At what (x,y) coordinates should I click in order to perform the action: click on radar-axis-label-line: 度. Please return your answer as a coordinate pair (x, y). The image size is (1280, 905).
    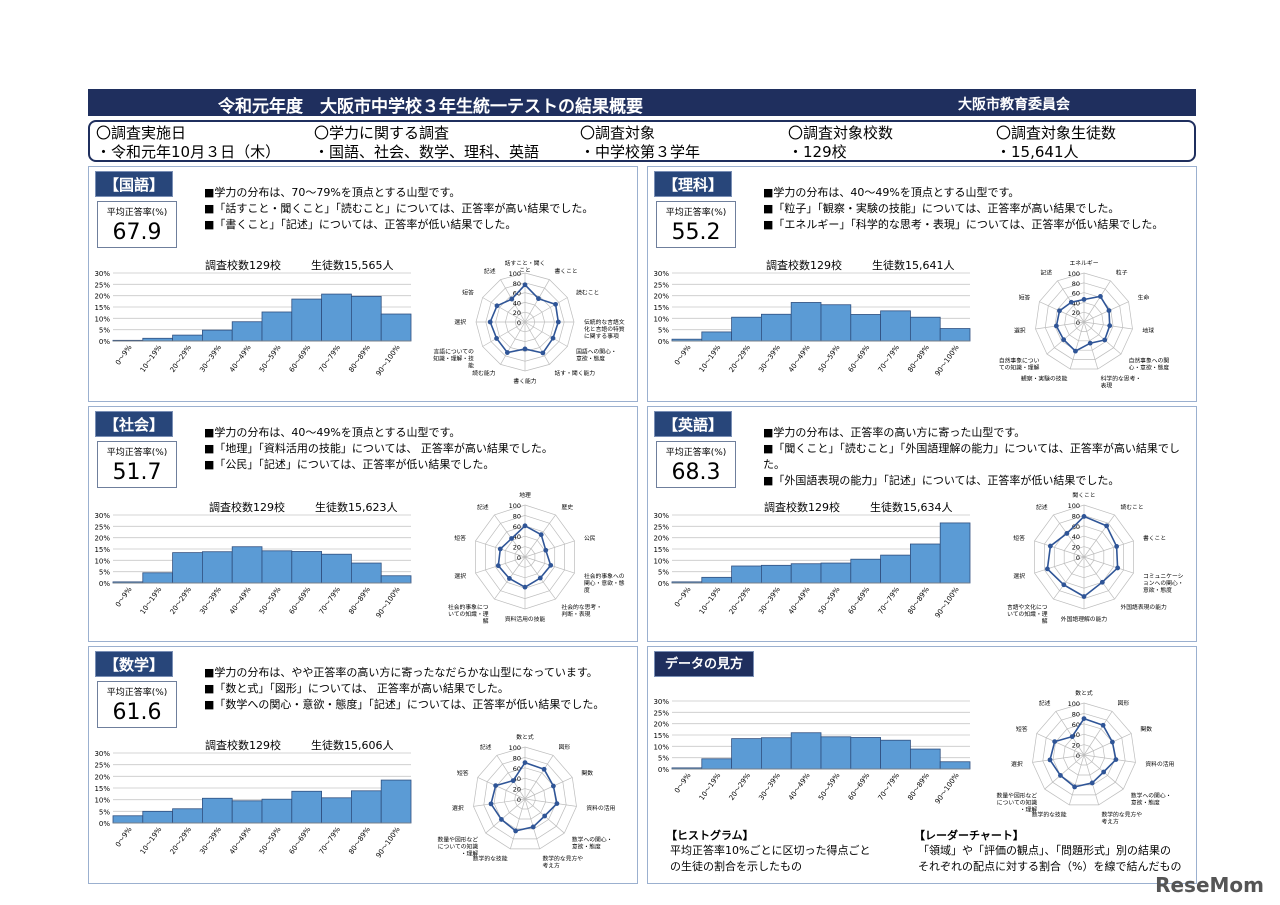
    Looking at the image, I should click on (587, 590).